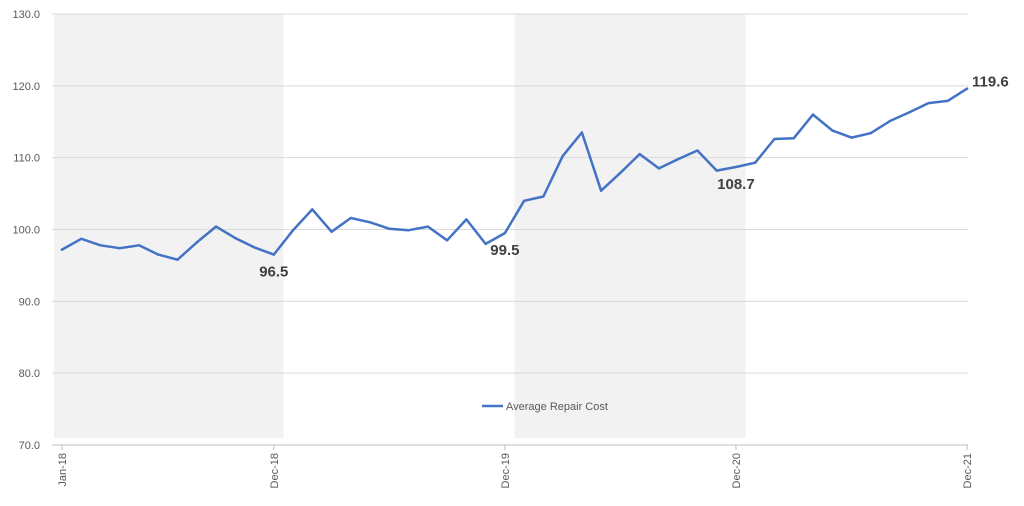  I want to click on x-tick-label: Dec-18, so click(275, 470).